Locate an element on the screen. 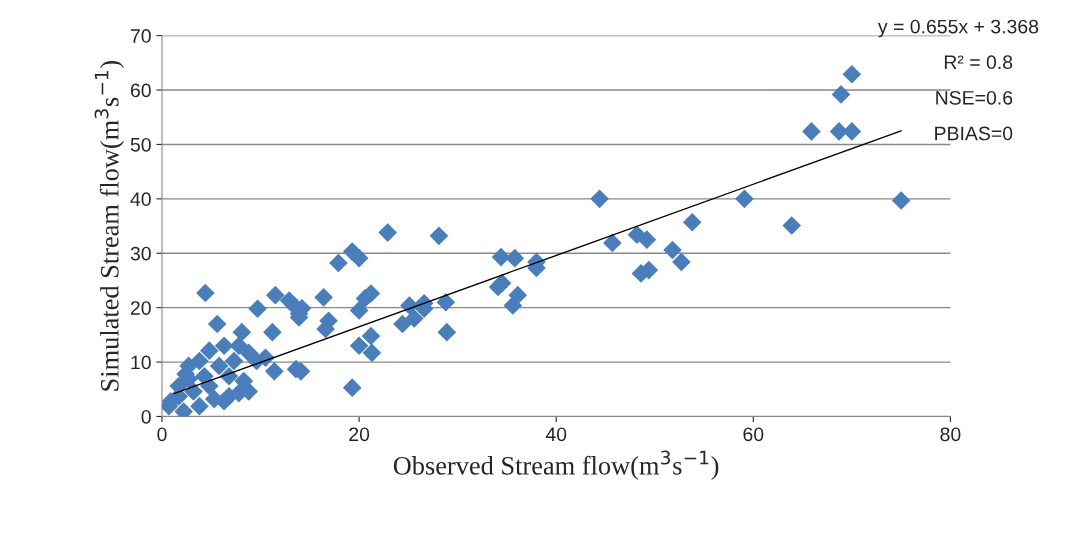 The width and height of the screenshot is (1080, 548). annotation: y = 0.655x + 3.368 is located at coordinates (958, 28).